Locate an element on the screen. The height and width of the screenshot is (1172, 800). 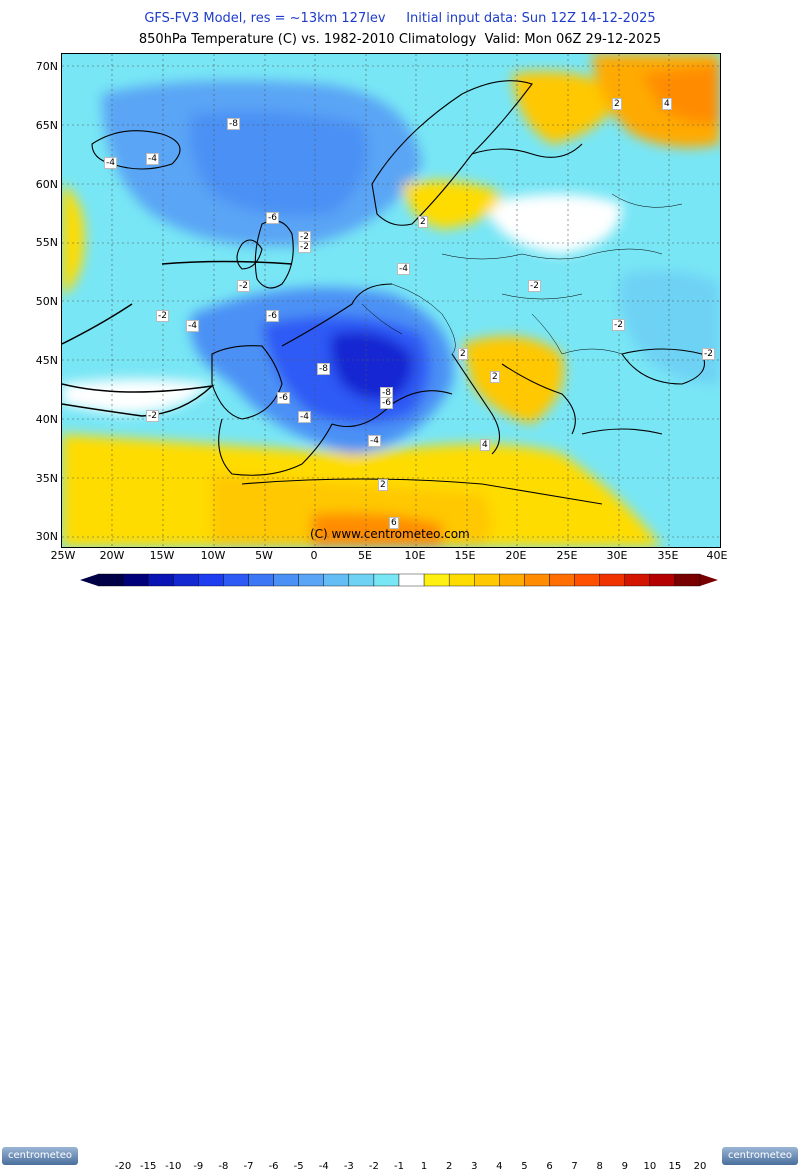
lon-label: 40E is located at coordinates (717, 555).